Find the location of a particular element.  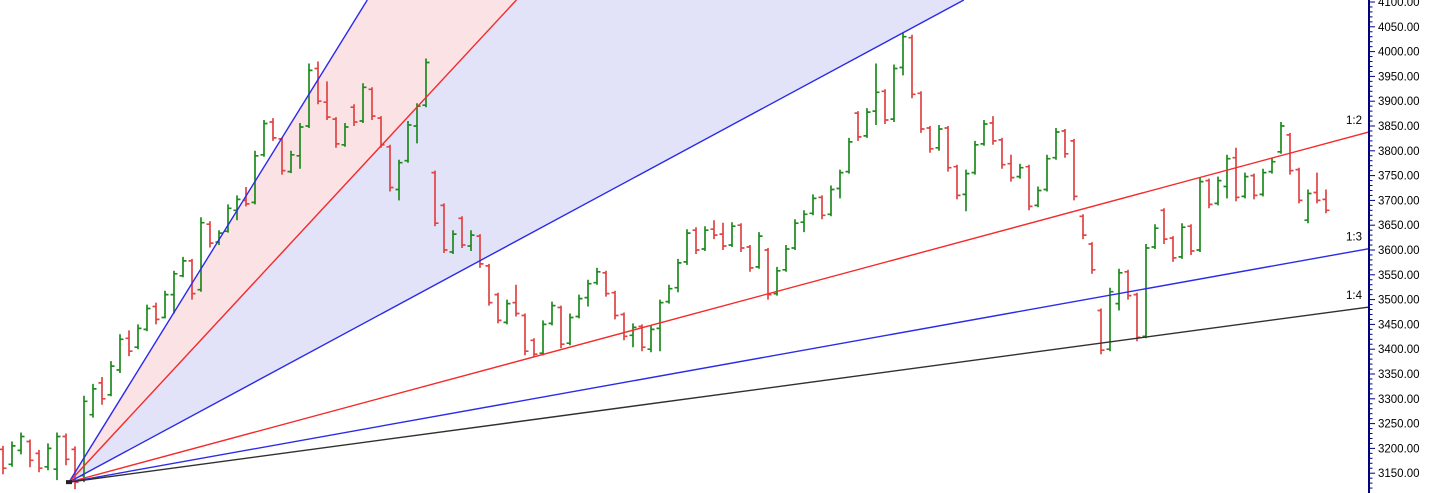

axis-price-label: 3800.00 is located at coordinates (1399, 152).